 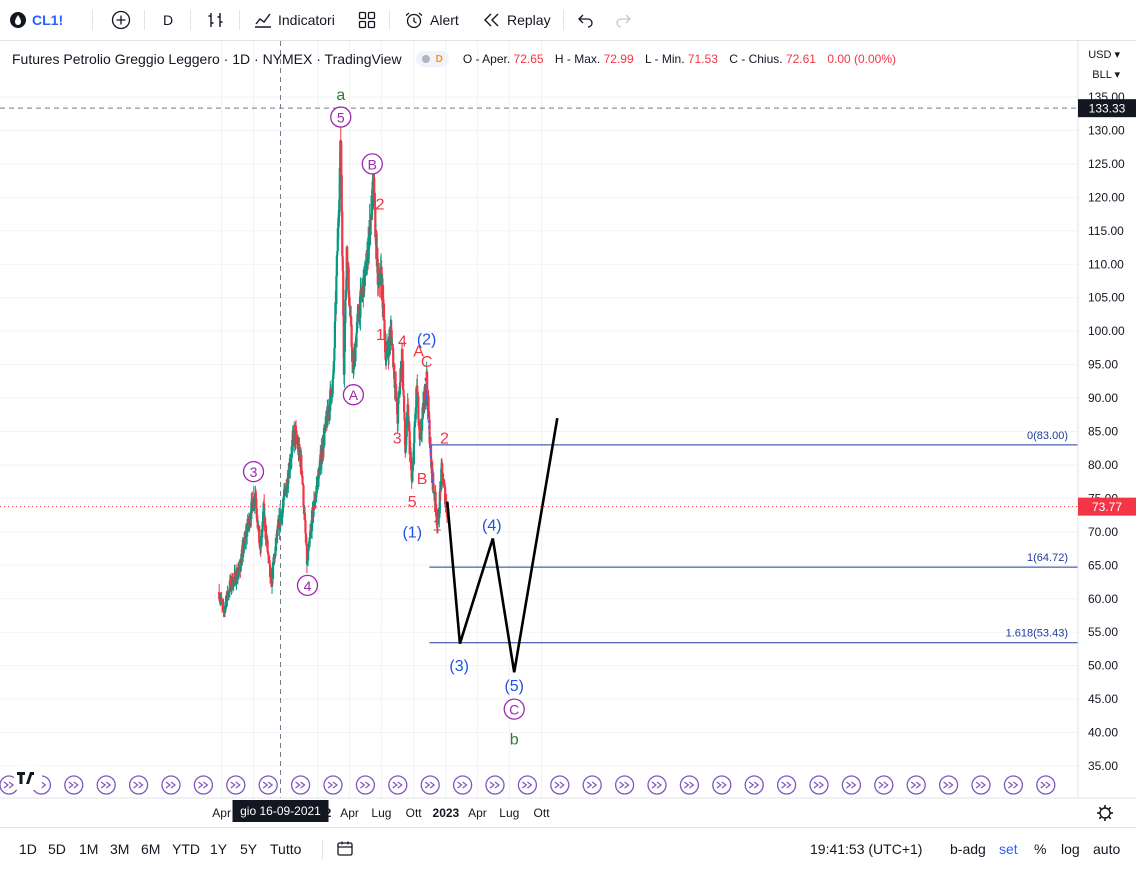 I want to click on wave-label: (3), so click(x=459, y=666).